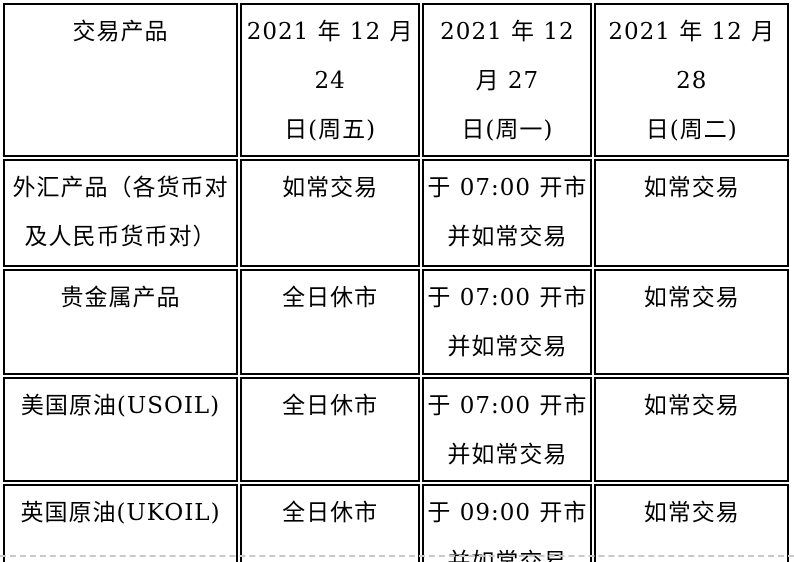  I want to click on cell-ukoil-dec24: 全日休市, so click(330, 523).